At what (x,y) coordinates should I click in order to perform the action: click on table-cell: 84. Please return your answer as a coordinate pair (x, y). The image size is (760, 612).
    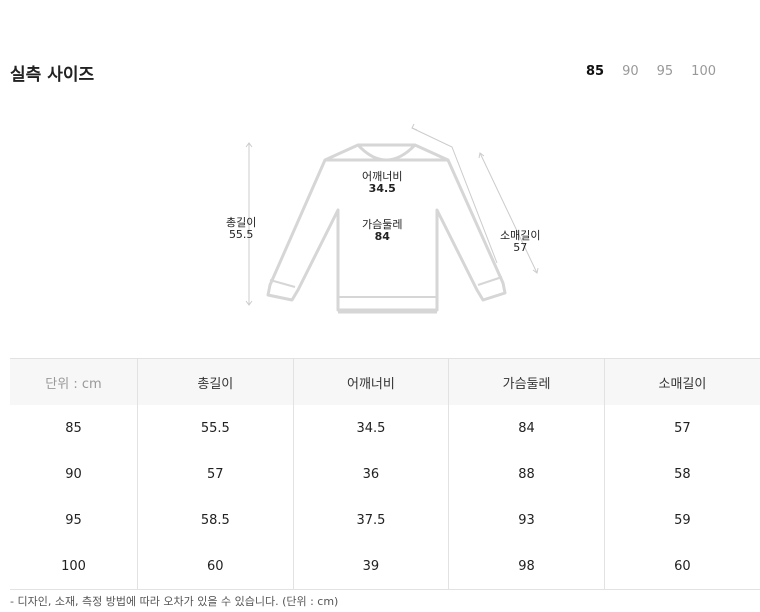
    Looking at the image, I should click on (526, 428).